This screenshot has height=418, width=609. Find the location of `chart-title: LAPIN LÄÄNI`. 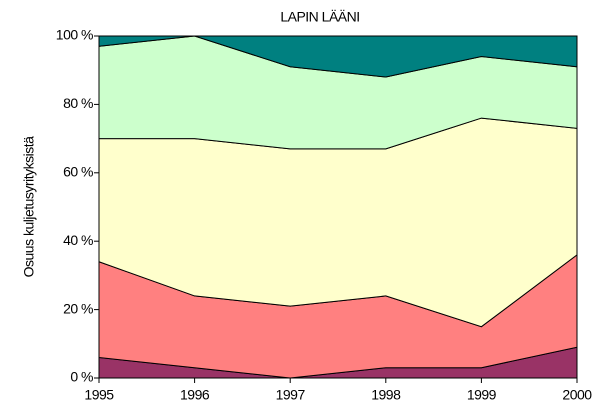

chart-title: LAPIN LÄÄNI is located at coordinates (319, 17).